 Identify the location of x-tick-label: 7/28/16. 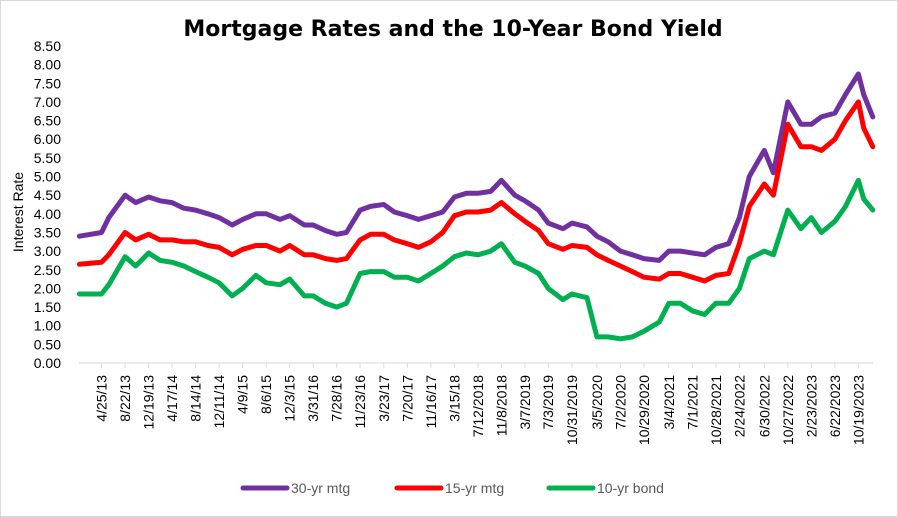
(337, 398).